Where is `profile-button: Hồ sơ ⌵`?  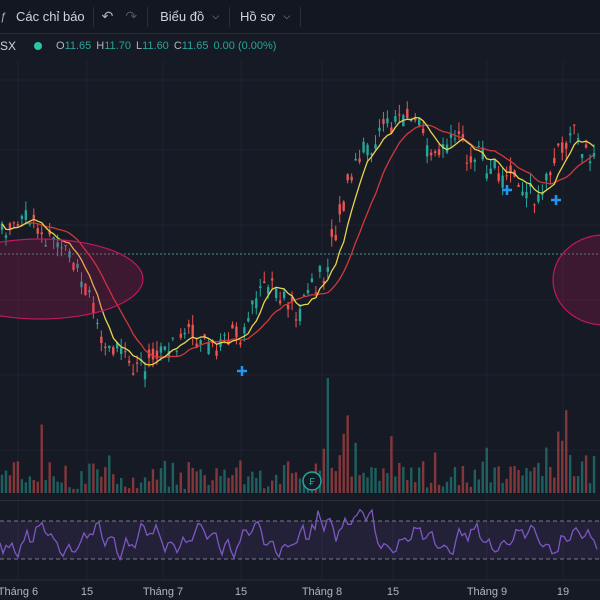 profile-button: Hồ sơ ⌵ is located at coordinates (265, 16).